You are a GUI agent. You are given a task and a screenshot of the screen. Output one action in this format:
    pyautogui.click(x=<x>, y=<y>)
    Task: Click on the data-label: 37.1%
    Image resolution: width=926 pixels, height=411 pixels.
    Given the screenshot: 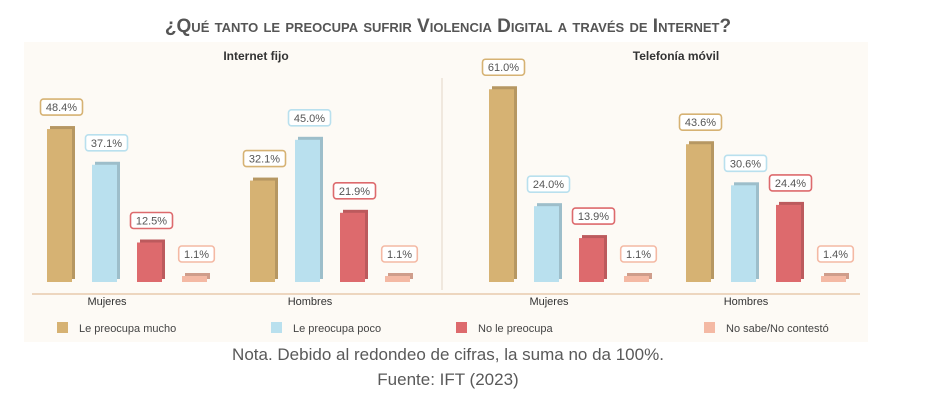 What is the action you would take?
    pyautogui.click(x=106, y=144)
    